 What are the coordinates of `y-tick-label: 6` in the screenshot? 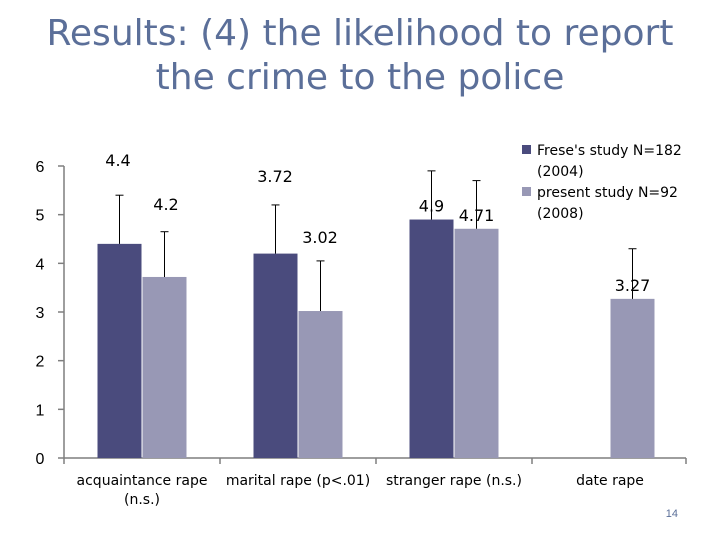 It's located at (40, 167).